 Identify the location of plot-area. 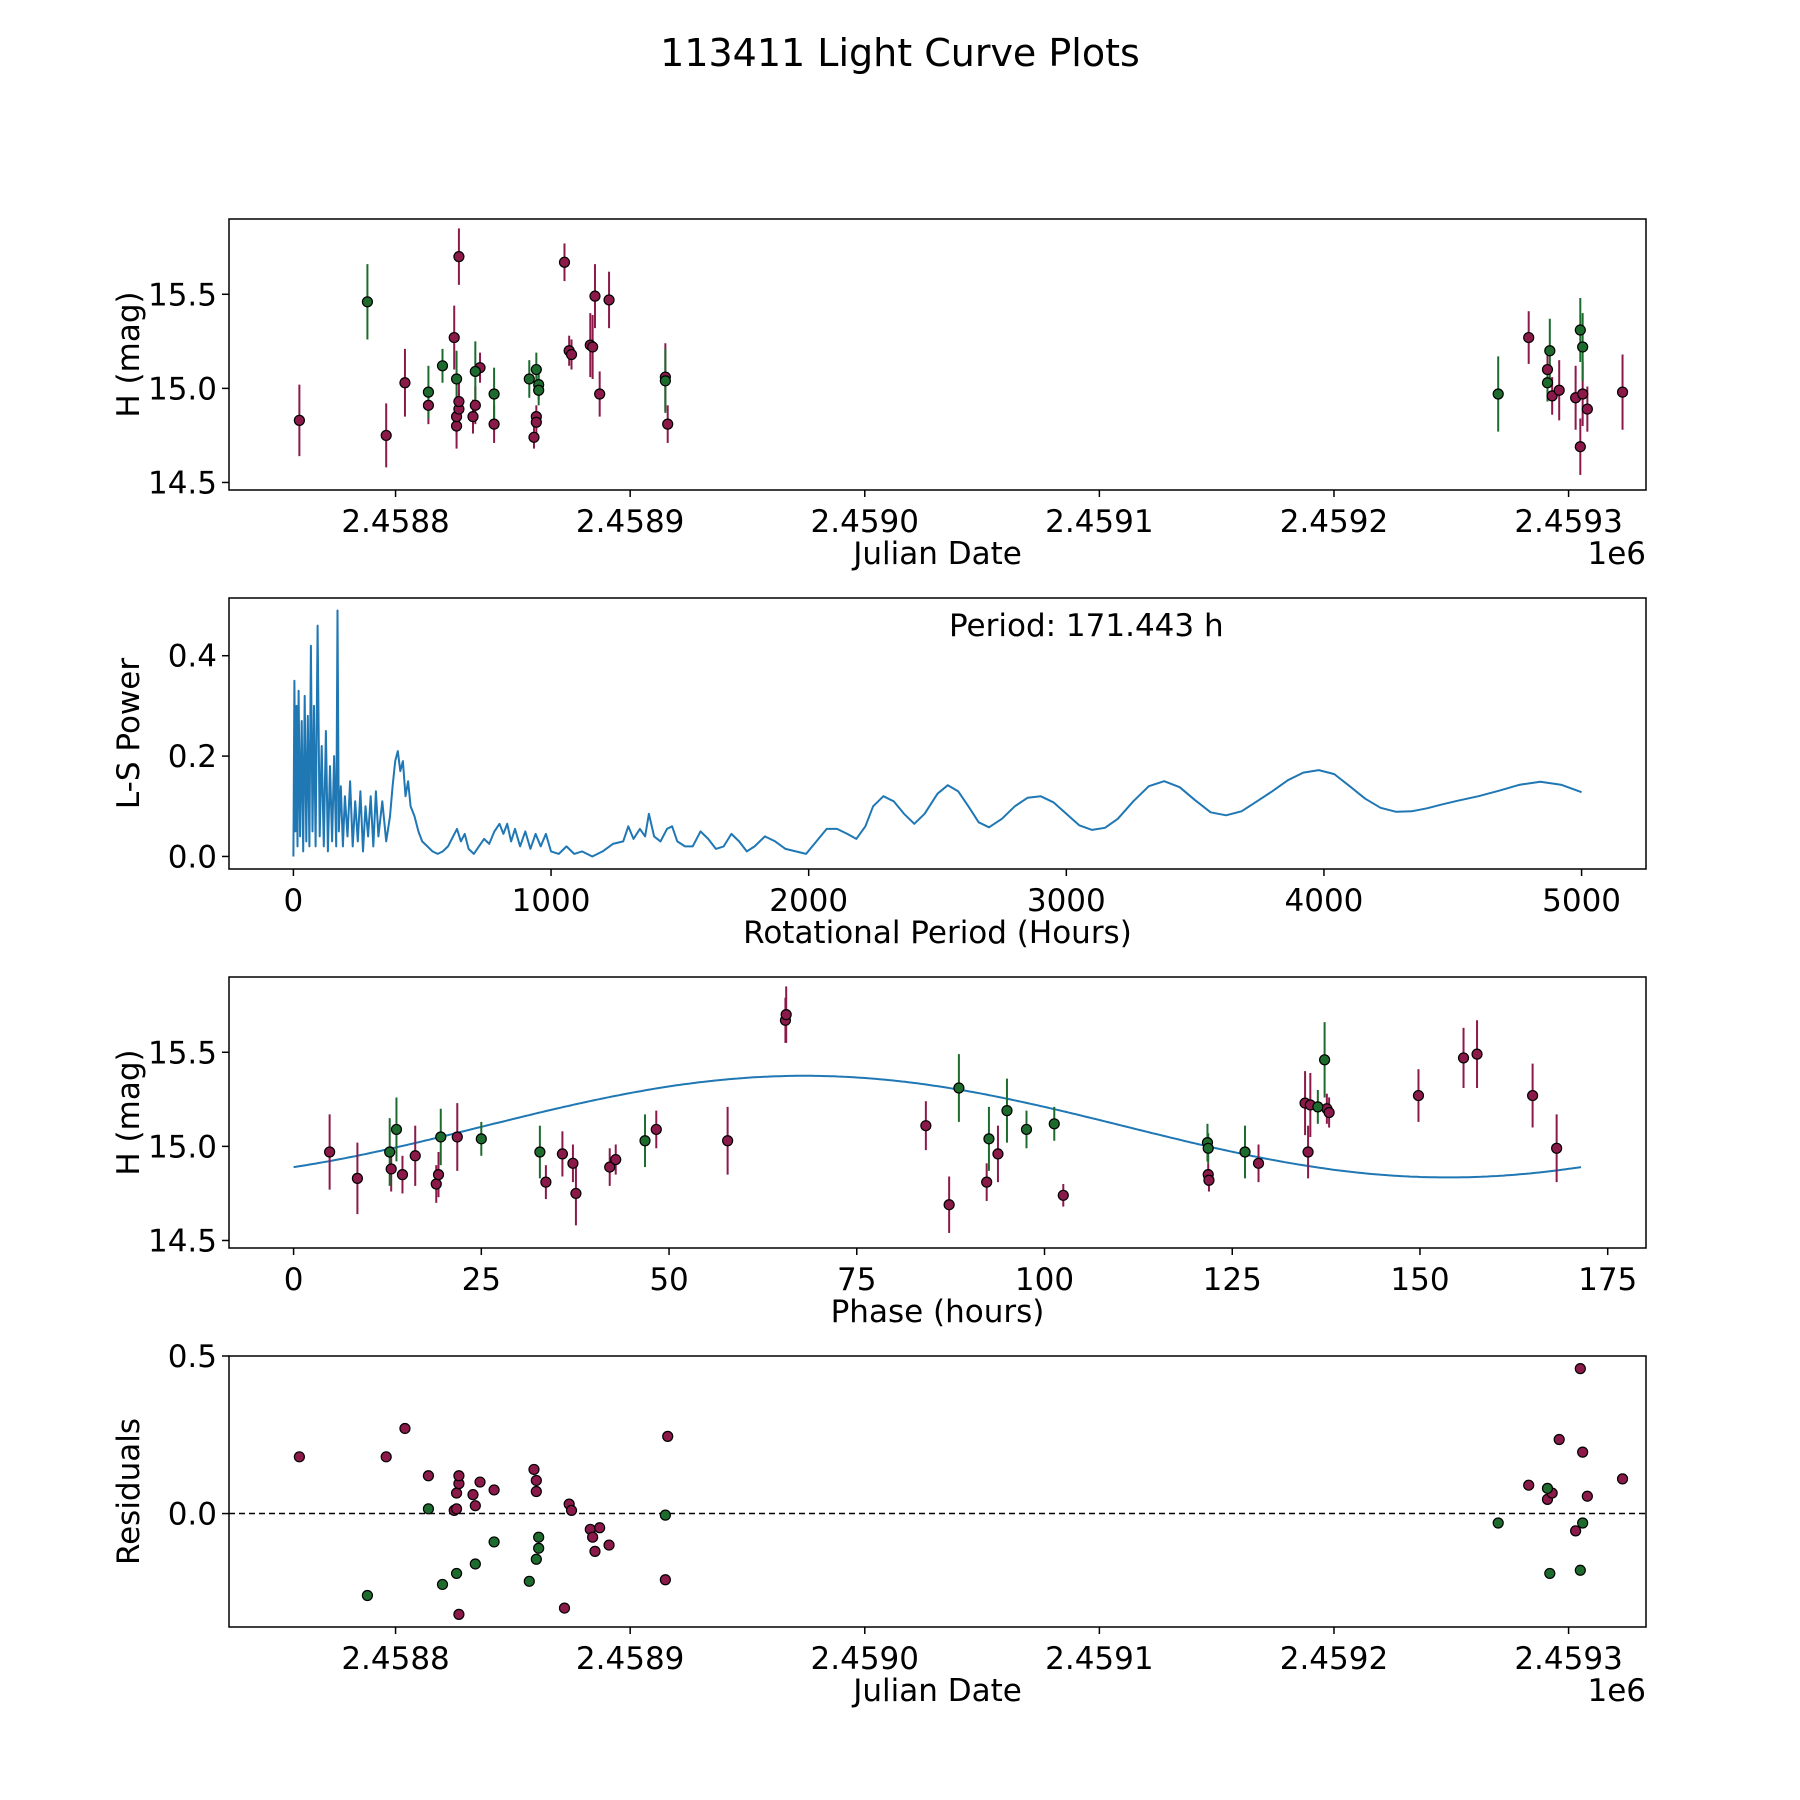
(961, 351).